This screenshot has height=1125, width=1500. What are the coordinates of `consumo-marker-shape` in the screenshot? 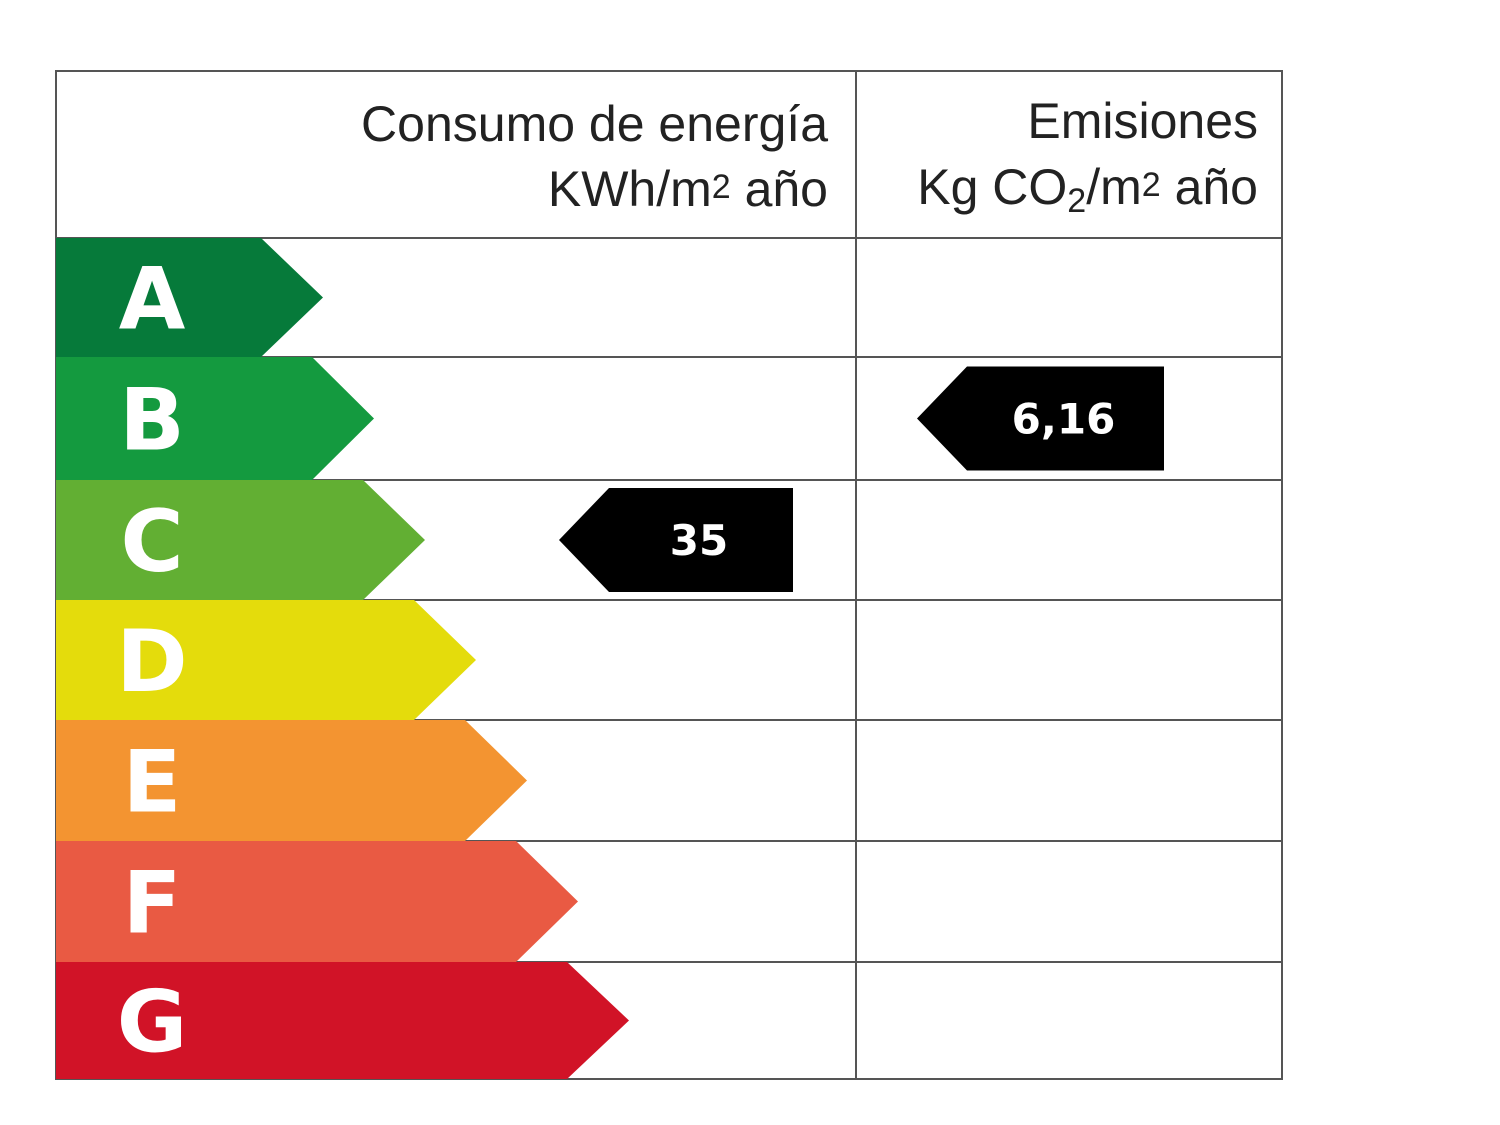 It's located at (676, 540).